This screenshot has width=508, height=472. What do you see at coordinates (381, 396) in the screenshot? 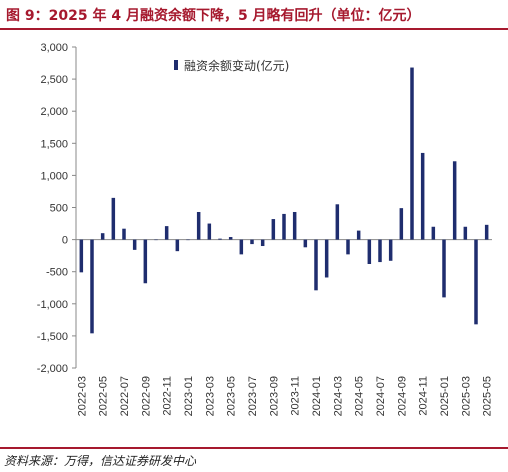
I see `x-tick-label: 2024-07` at bounding box center [381, 396].